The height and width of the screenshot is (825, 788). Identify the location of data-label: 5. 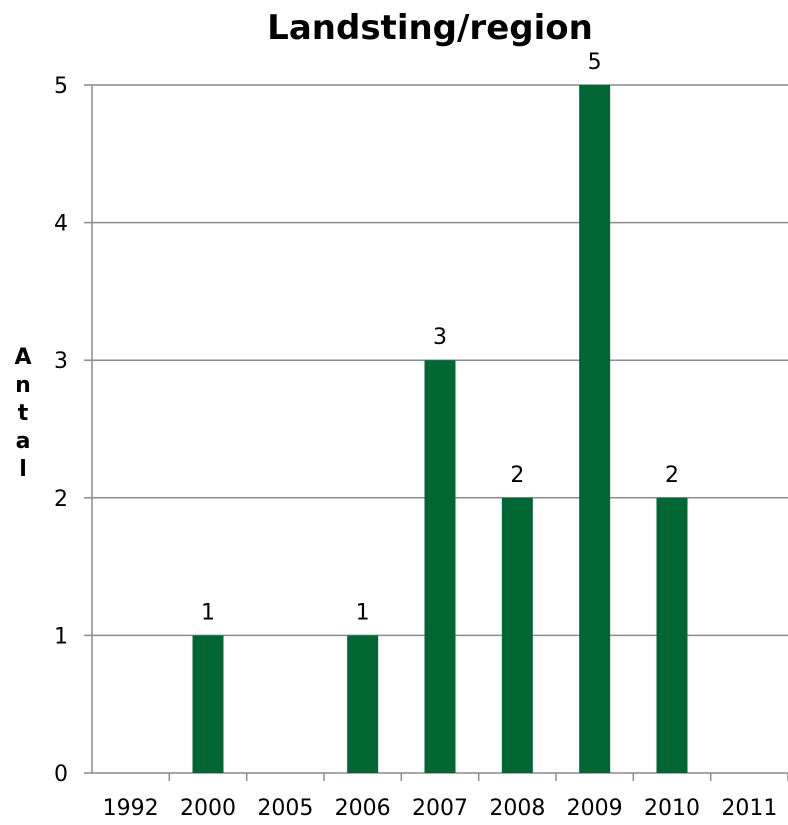
(595, 62).